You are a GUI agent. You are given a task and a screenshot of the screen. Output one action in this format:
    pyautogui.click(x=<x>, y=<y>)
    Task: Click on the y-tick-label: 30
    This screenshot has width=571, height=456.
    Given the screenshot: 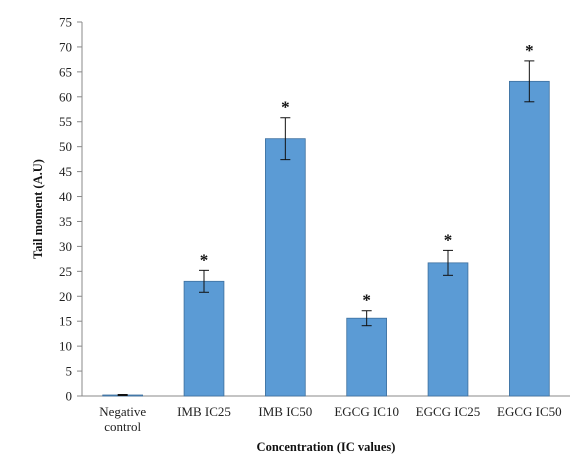 What is the action you would take?
    pyautogui.click(x=65, y=246)
    